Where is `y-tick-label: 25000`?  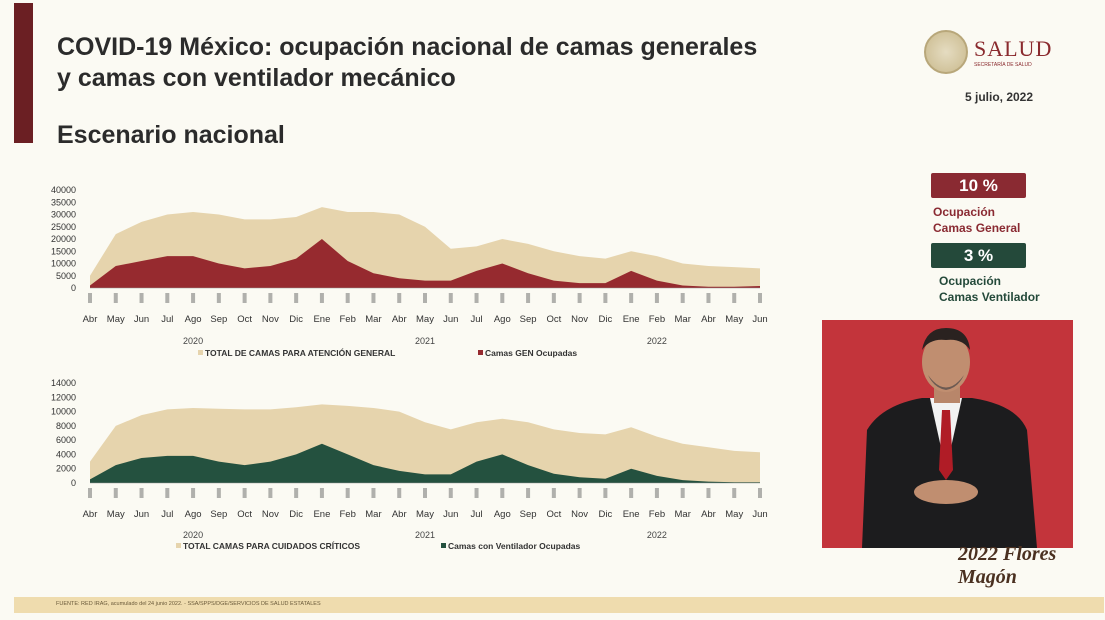 y-tick-label: 25000 is located at coordinates (63, 227).